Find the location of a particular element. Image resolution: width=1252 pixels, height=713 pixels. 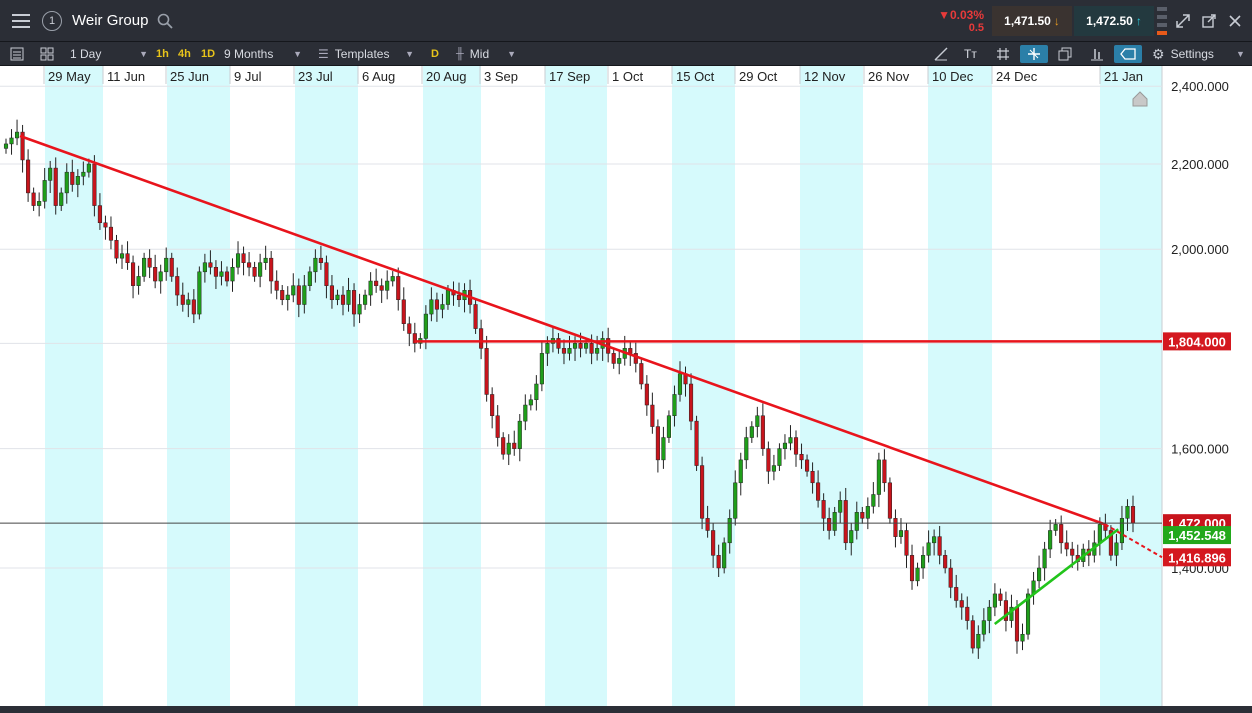

expand-button is located at coordinates (1183, 21).